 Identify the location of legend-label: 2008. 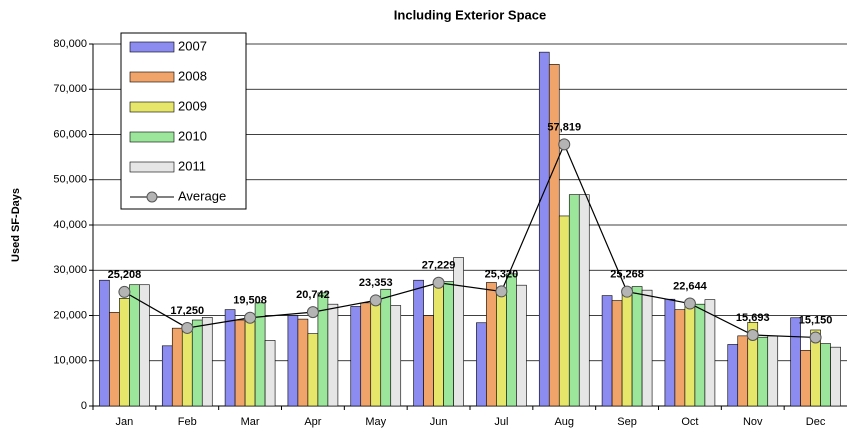
(192, 75).